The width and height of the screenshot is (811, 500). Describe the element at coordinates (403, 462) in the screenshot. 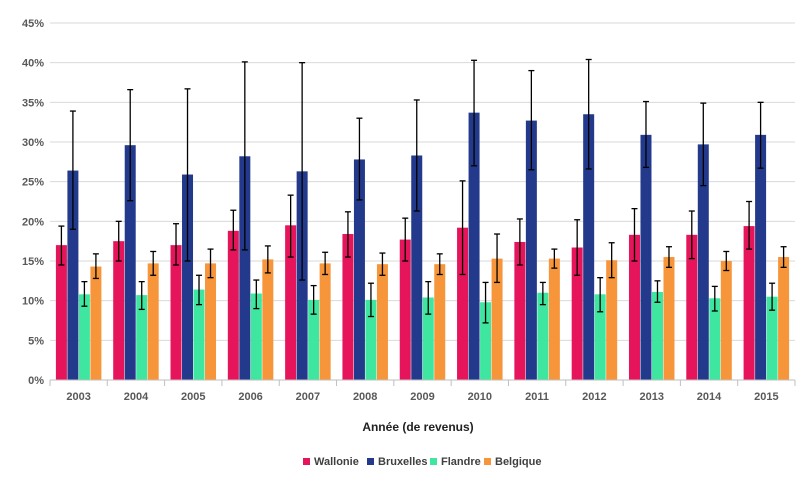

I see `legend-label: Bruxelles` at that location.